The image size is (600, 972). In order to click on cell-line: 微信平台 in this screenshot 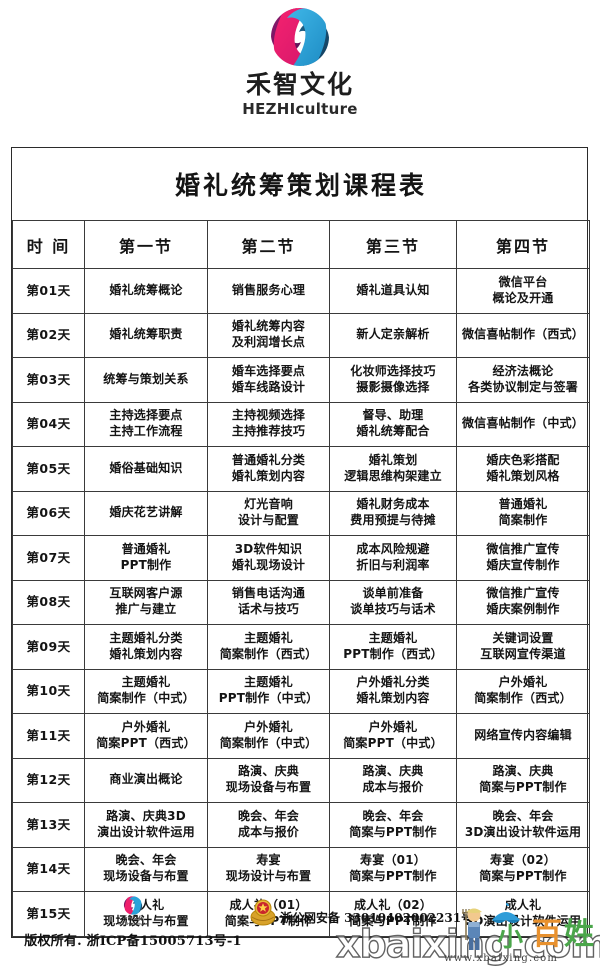, I will do `click(523, 281)`.